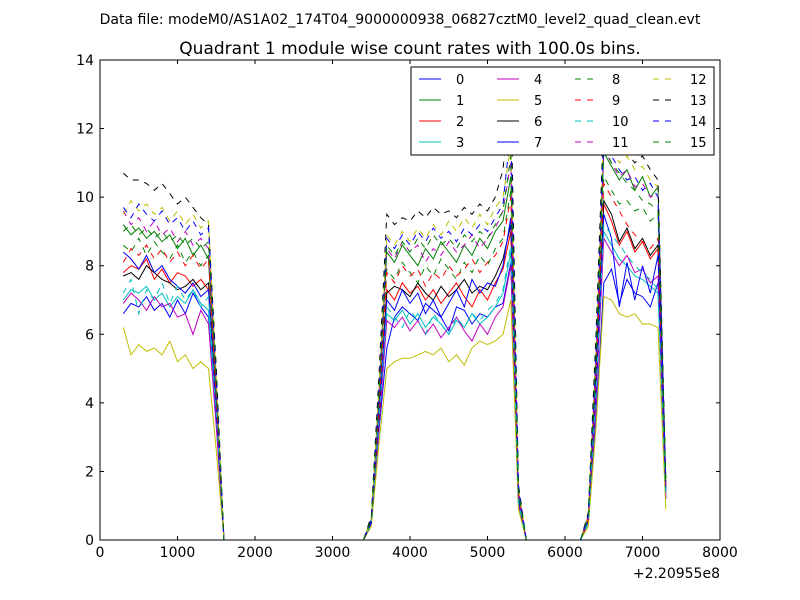  What do you see at coordinates (333, 553) in the screenshot?
I see `x-tick-label: 3000` at bounding box center [333, 553].